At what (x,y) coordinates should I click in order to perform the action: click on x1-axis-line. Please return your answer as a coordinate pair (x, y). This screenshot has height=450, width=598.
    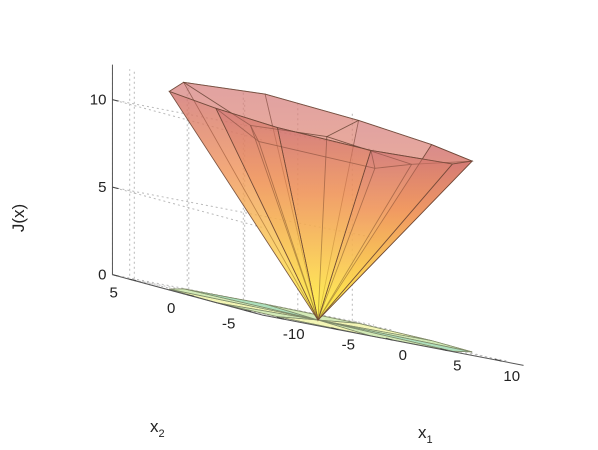
    Looking at the image, I should click on (392, 340).